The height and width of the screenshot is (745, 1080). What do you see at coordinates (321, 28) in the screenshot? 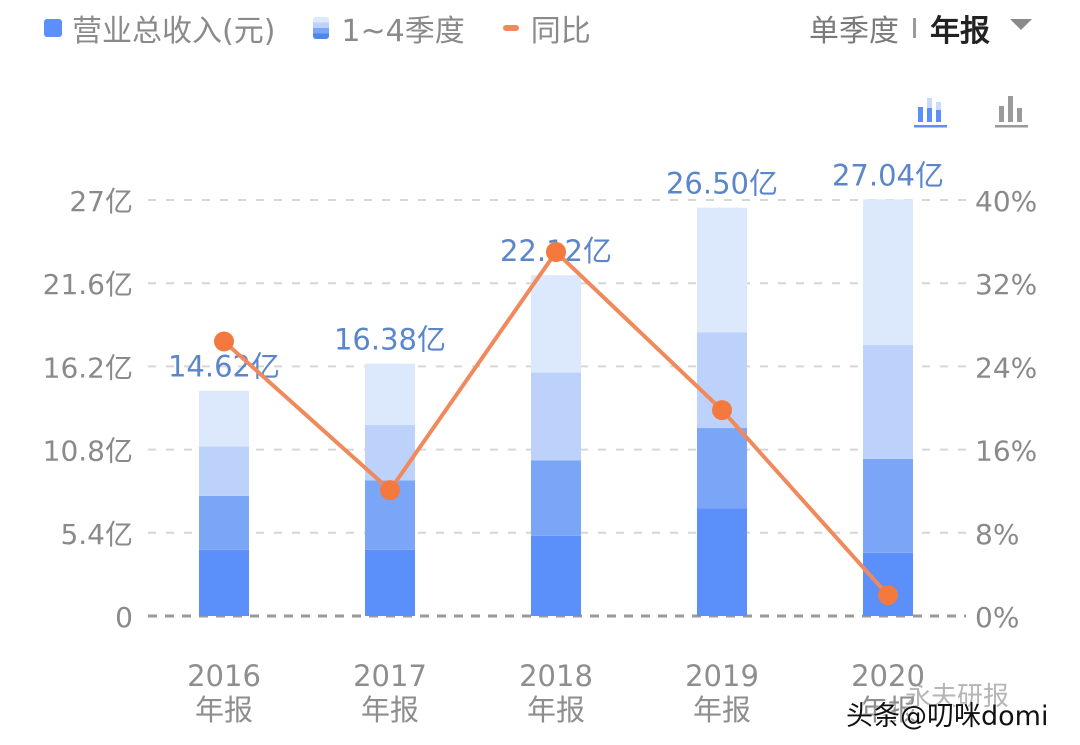
I see `legend-swatch-quarters` at bounding box center [321, 28].